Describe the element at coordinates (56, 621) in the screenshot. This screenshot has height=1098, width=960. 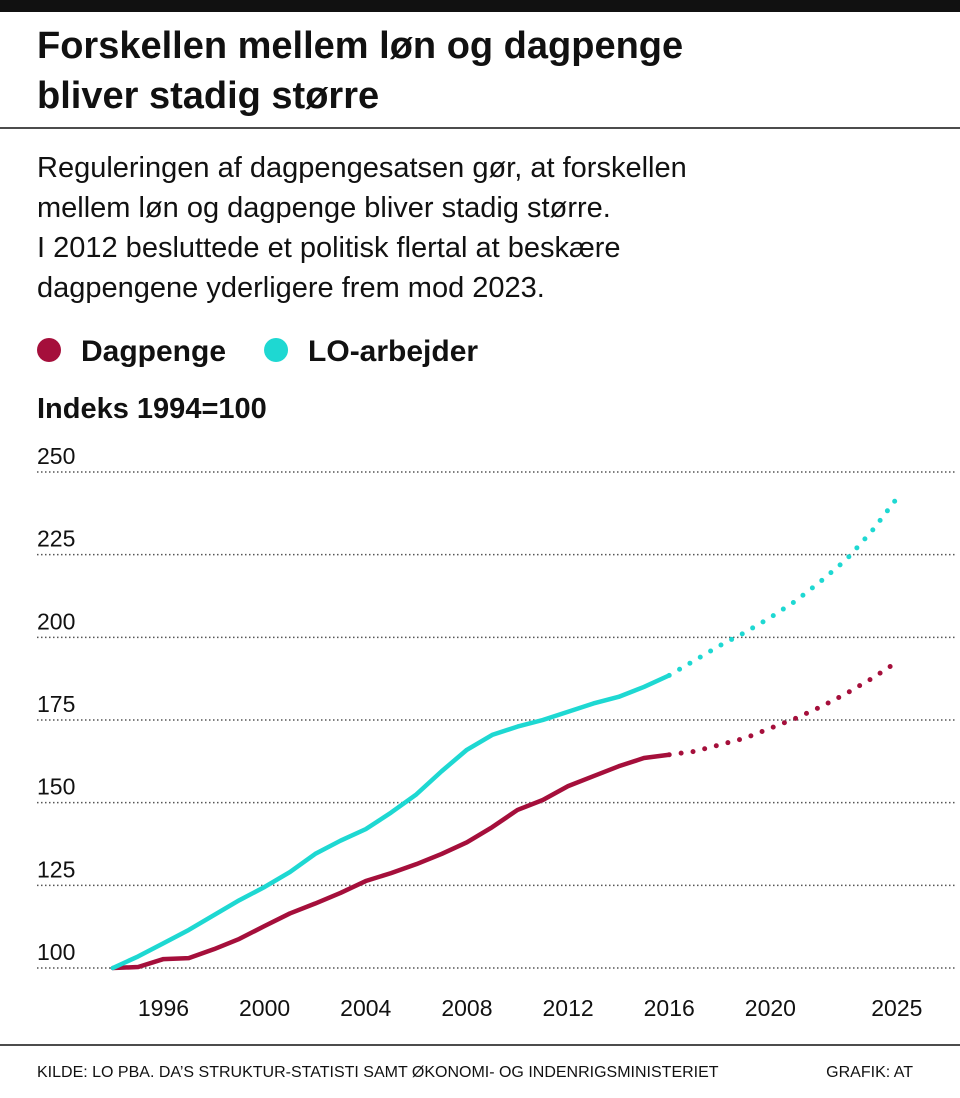
I see `y-tick-label: 200` at that location.